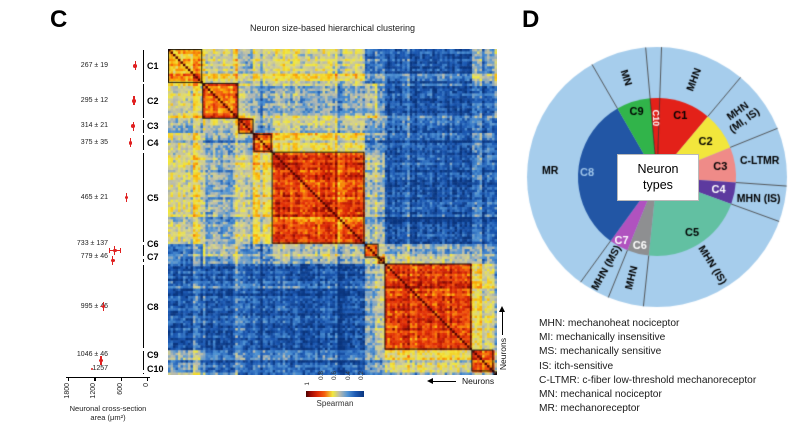  What do you see at coordinates (94, 391) in the screenshot?
I see `area-axis-tick-label: 1200` at bounding box center [94, 391].